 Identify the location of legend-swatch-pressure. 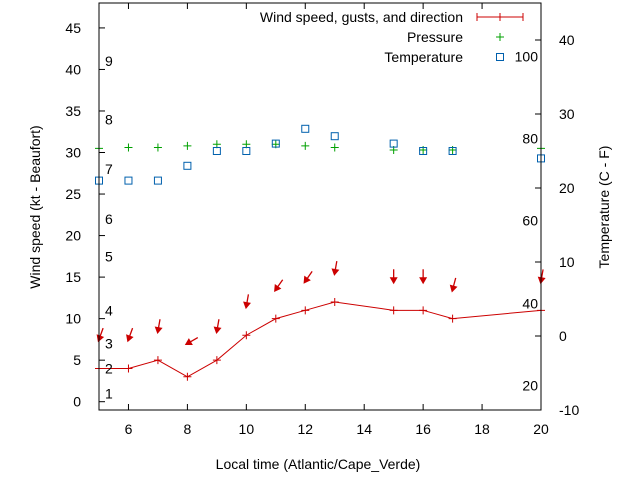
(500, 37).